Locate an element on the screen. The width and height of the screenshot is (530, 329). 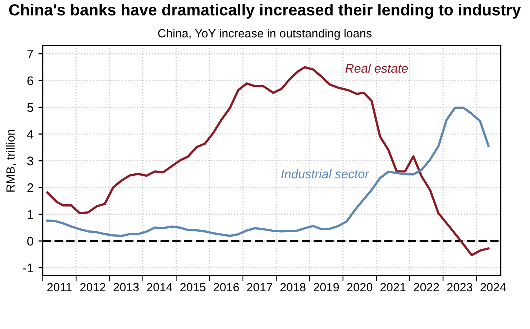
x-tick-label: 2013 is located at coordinates (127, 287).